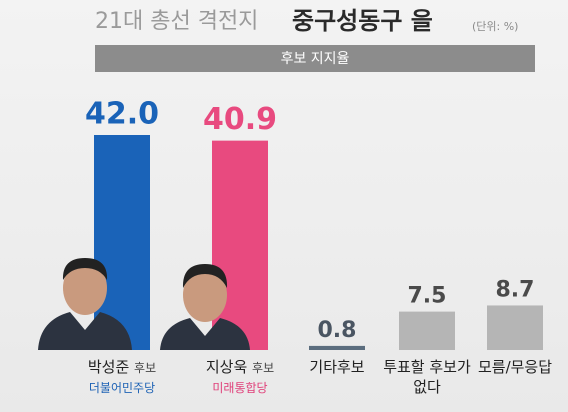  I want to click on subtitle-banner, so click(315, 58).